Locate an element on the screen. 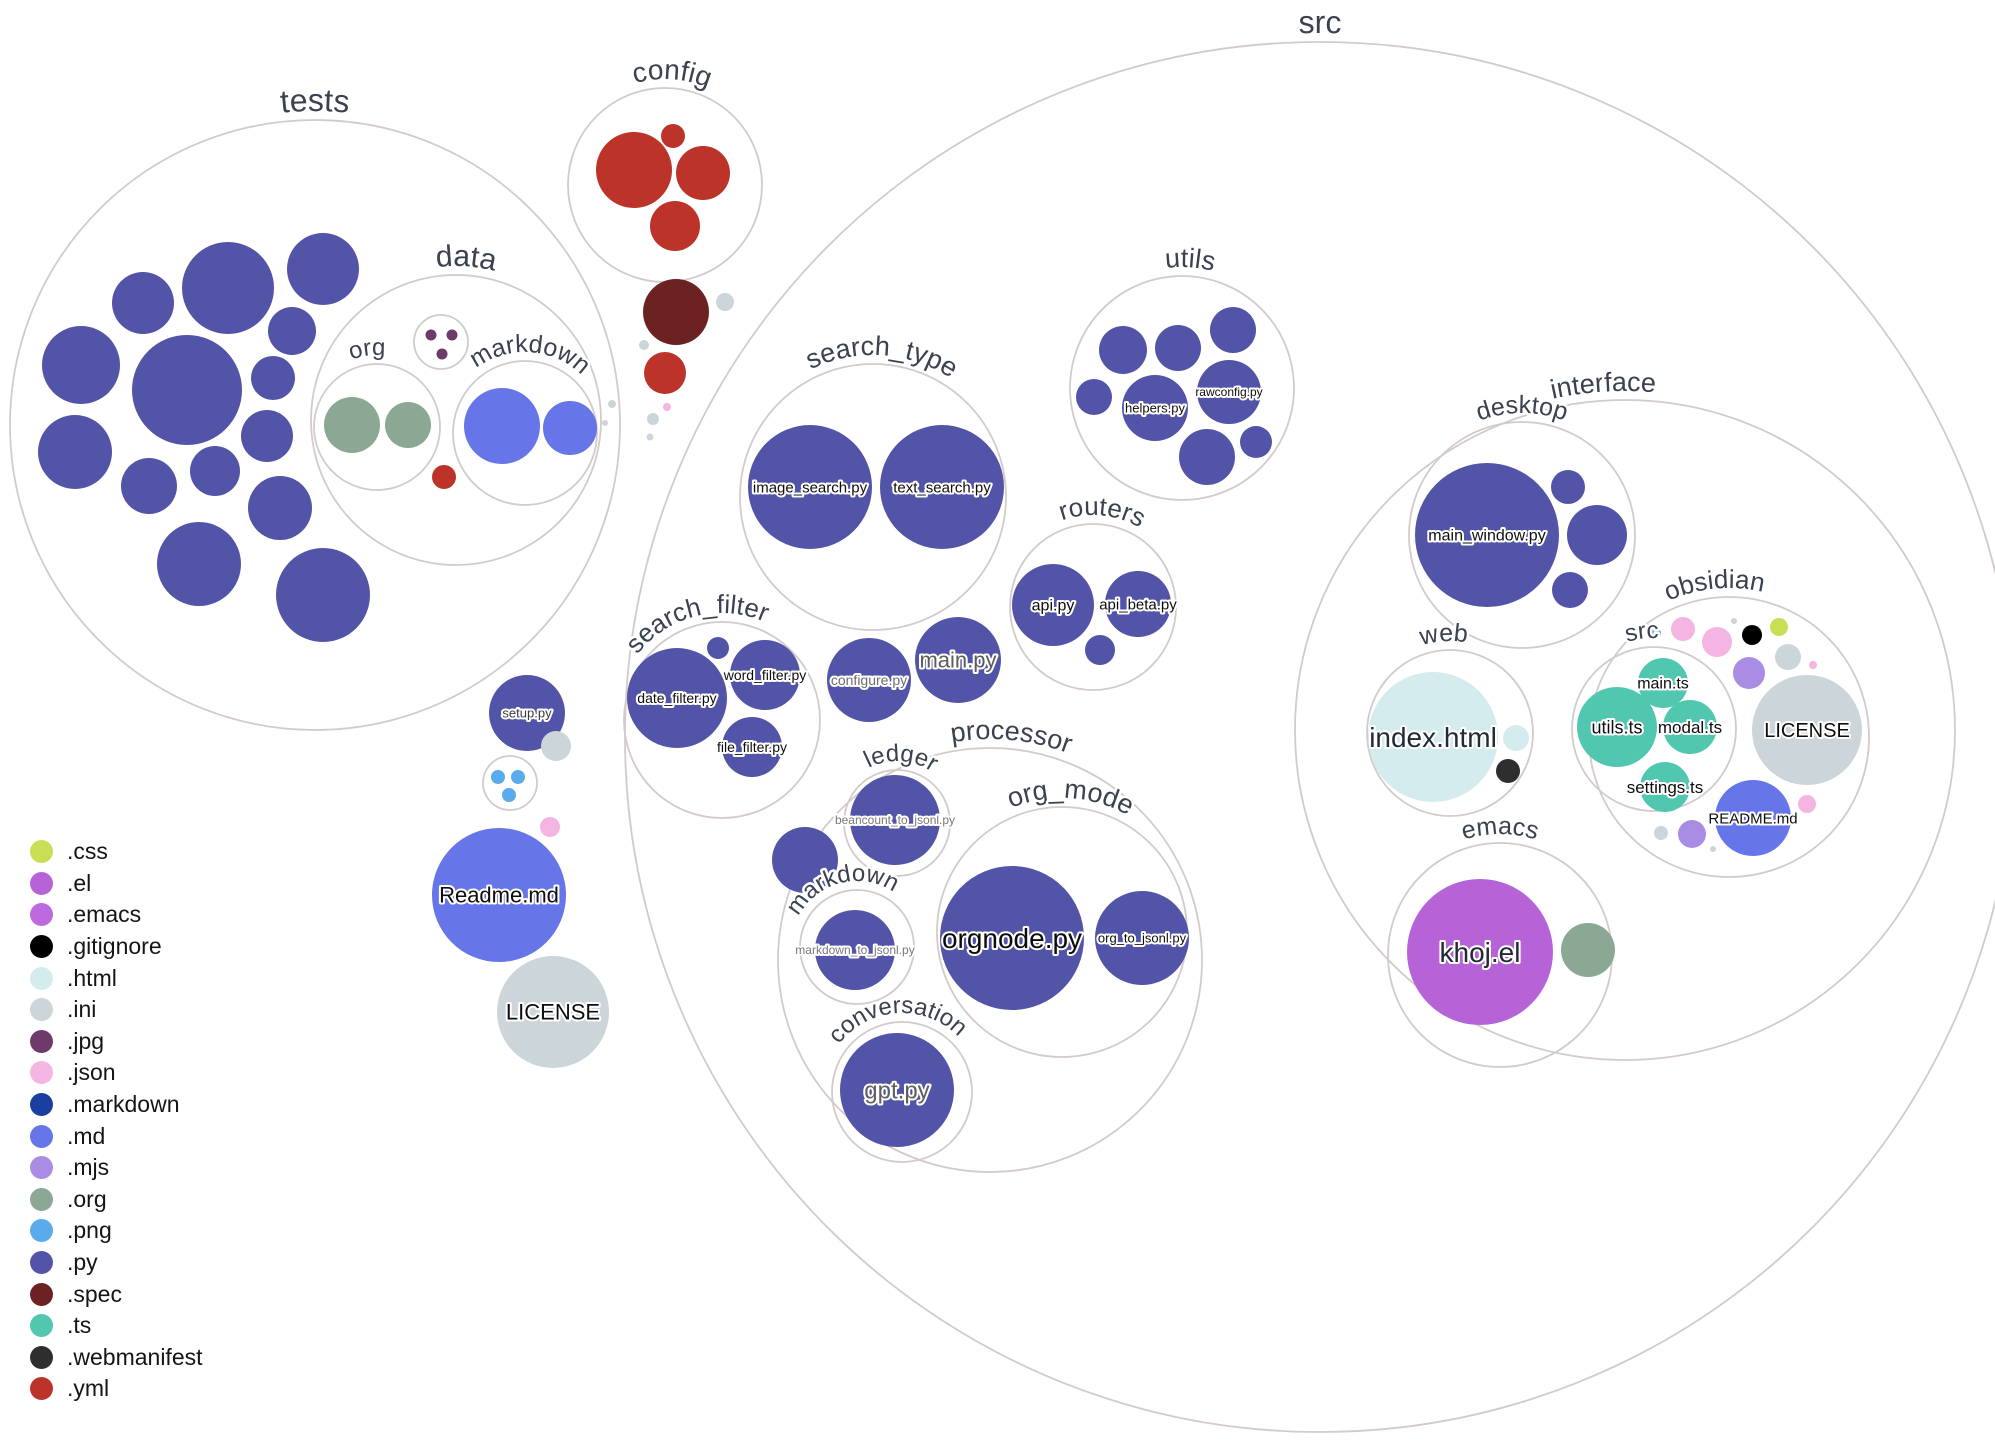 This screenshot has width=1995, height=1451. folder-circle-web is located at coordinates (1450, 733).